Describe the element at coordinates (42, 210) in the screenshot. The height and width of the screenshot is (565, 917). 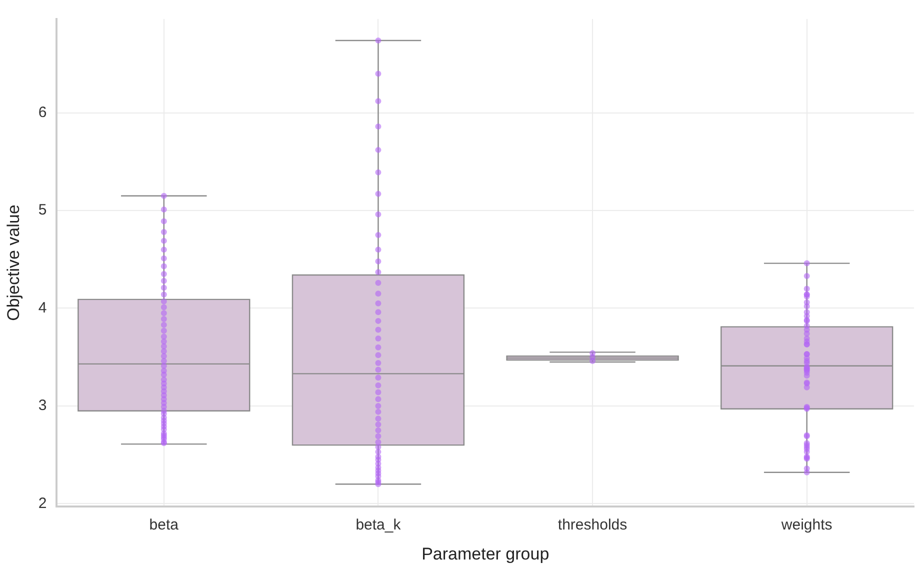
I see `y-tick-label: 5` at that location.